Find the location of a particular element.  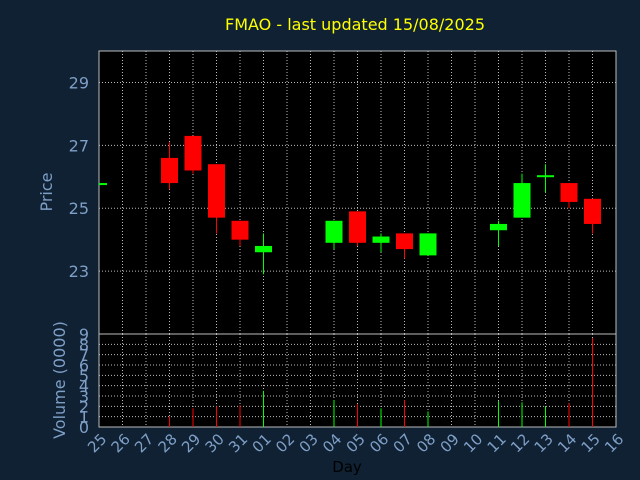

volume-tick-label: 4 is located at coordinates (84, 386).